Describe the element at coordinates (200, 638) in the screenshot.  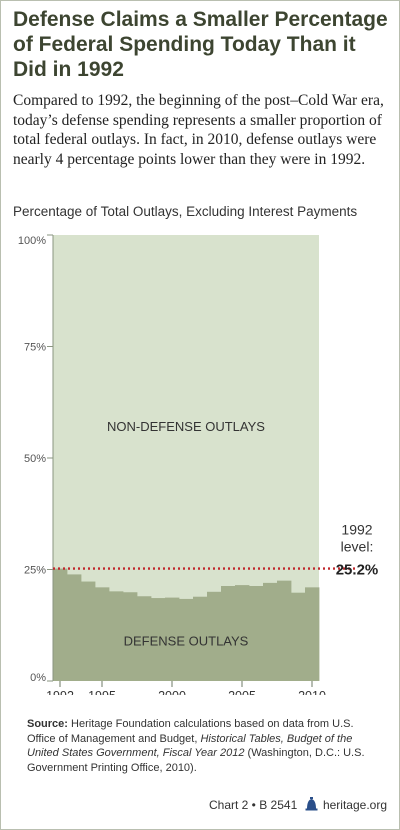
I see `defense-bar-2002` at that location.